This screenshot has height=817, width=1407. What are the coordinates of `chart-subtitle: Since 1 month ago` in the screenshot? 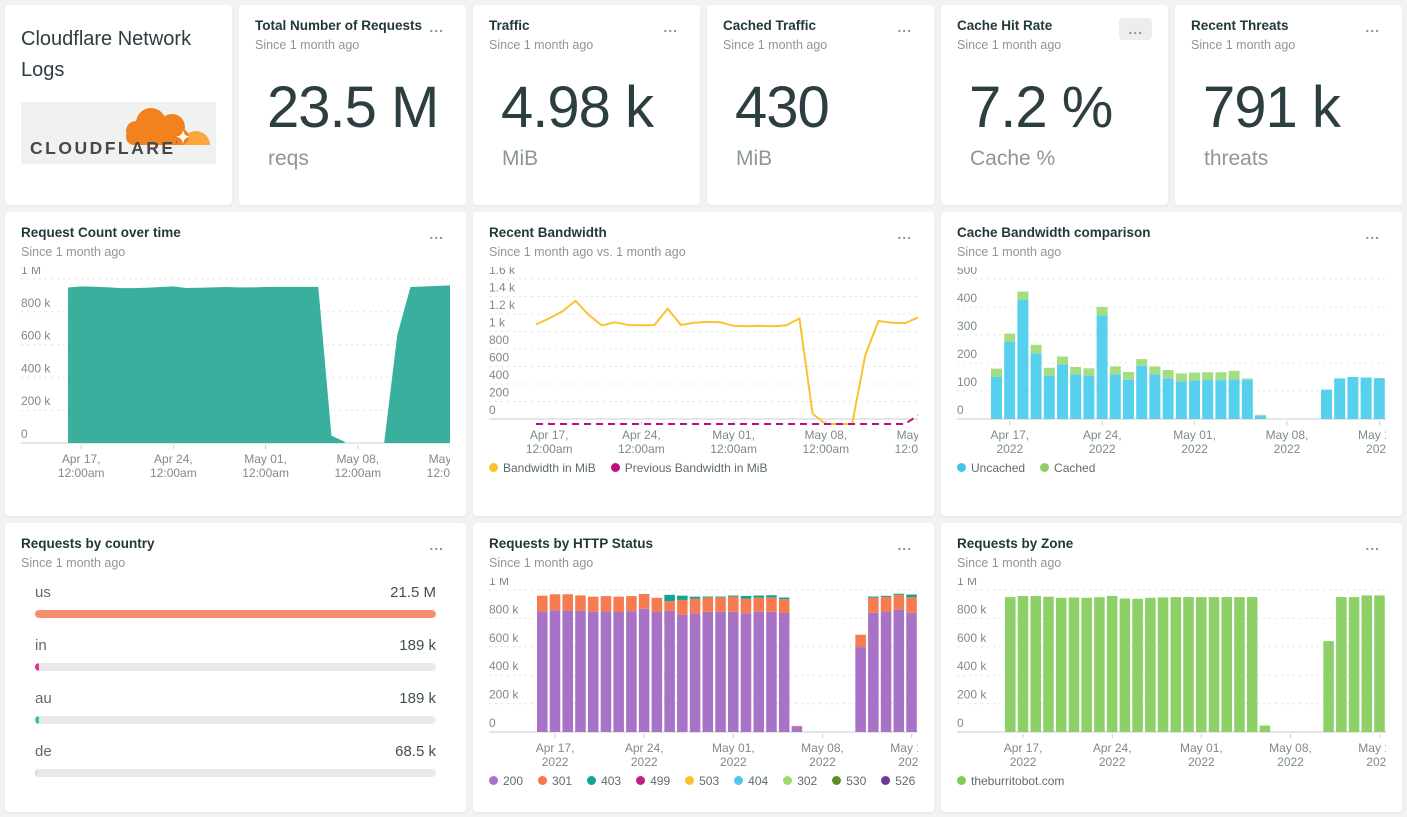 It's located at (1009, 562).